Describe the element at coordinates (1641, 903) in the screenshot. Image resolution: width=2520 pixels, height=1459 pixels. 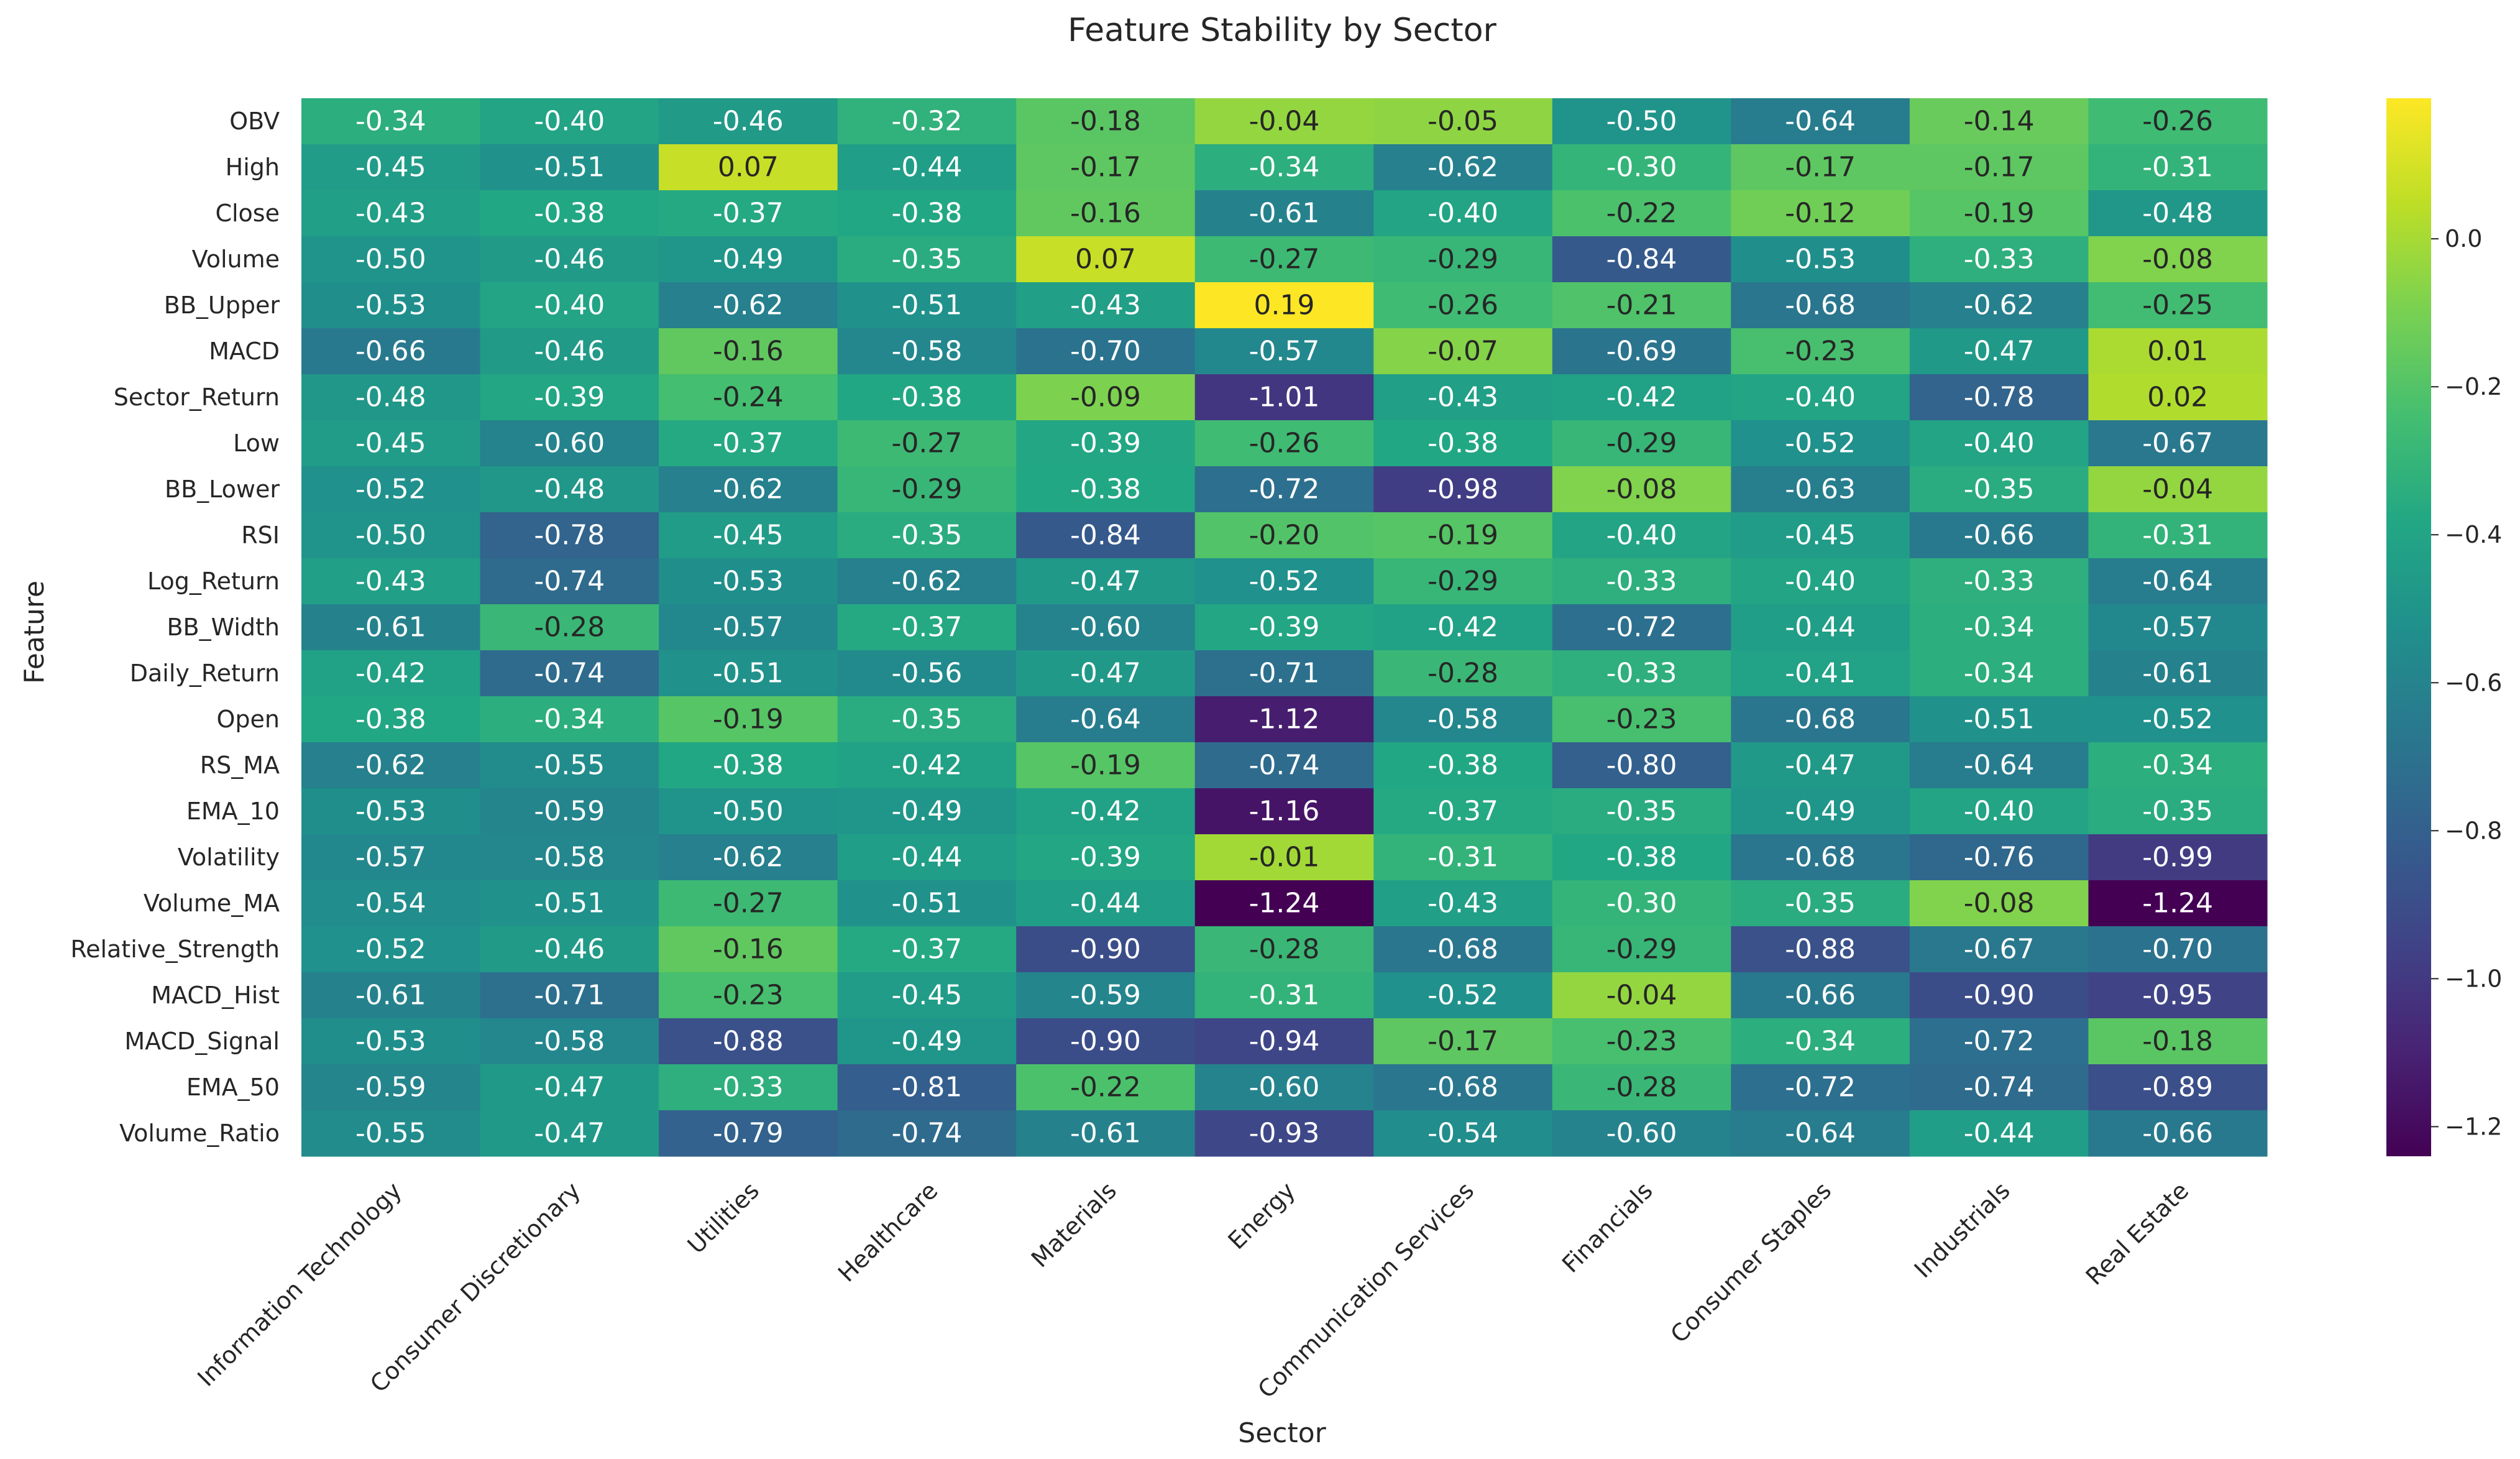
I see `cell-value-label: -0.30` at that location.